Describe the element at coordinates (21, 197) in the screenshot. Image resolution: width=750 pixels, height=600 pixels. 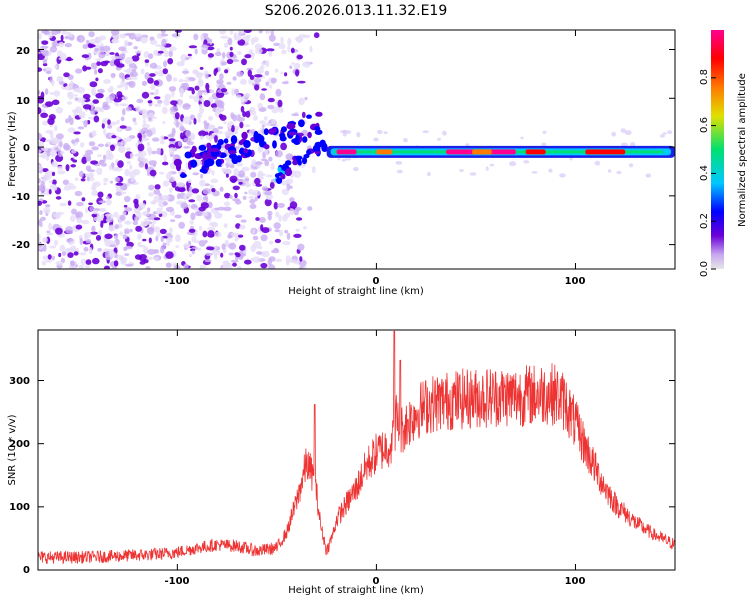
I see `y-tick-label: -10` at that location.